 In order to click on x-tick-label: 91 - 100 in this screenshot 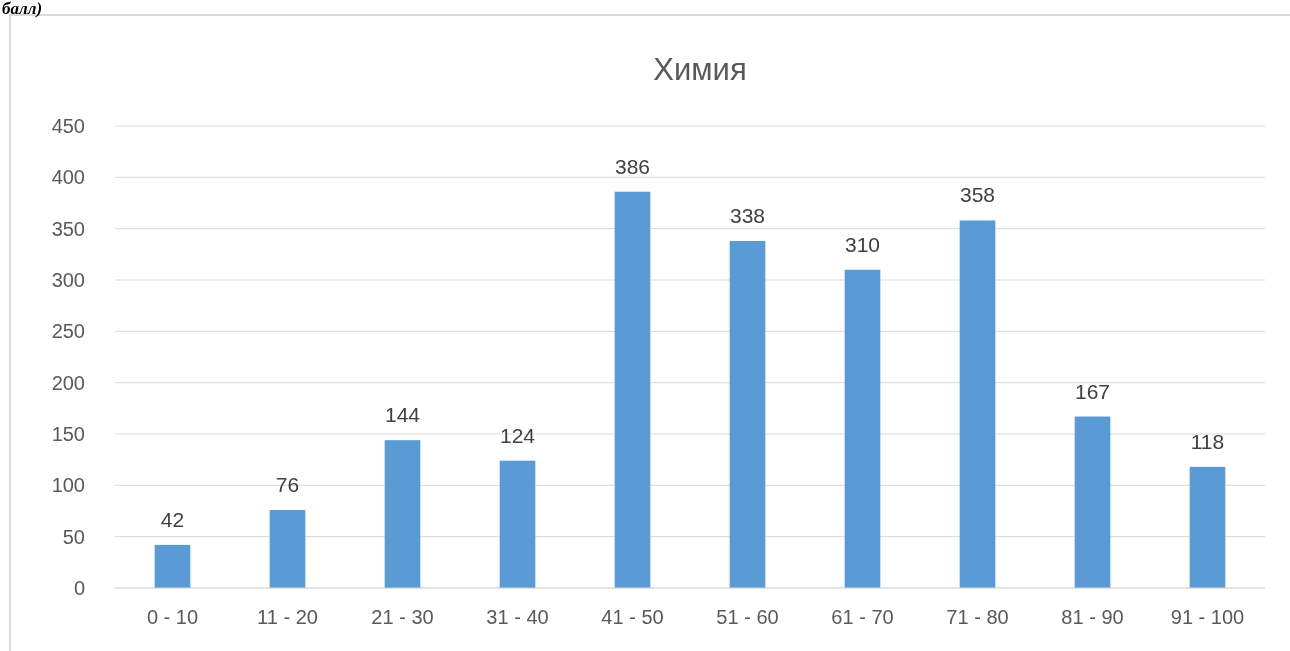, I will do `click(1207, 617)`.